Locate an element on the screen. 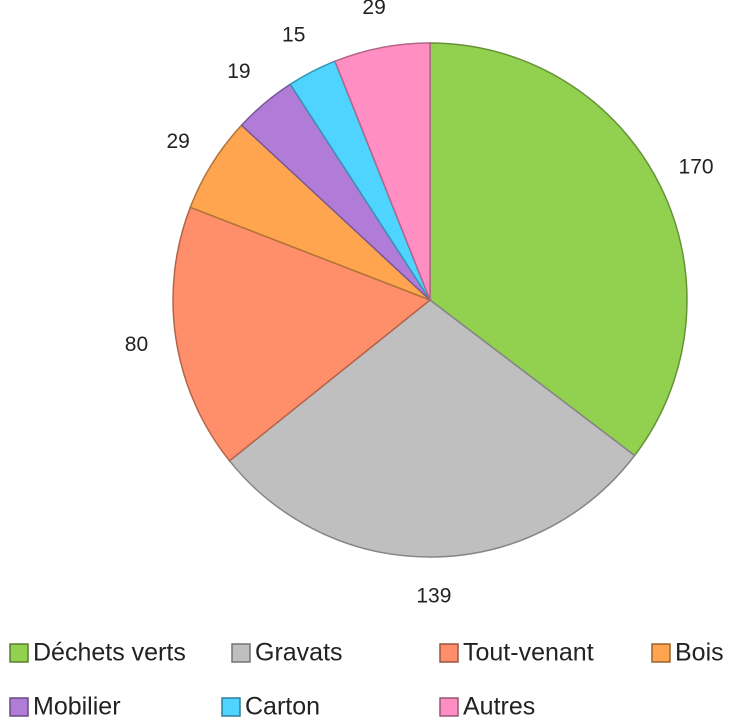 This screenshot has height=722, width=735. legend-label: Mobilier is located at coordinates (77, 707).